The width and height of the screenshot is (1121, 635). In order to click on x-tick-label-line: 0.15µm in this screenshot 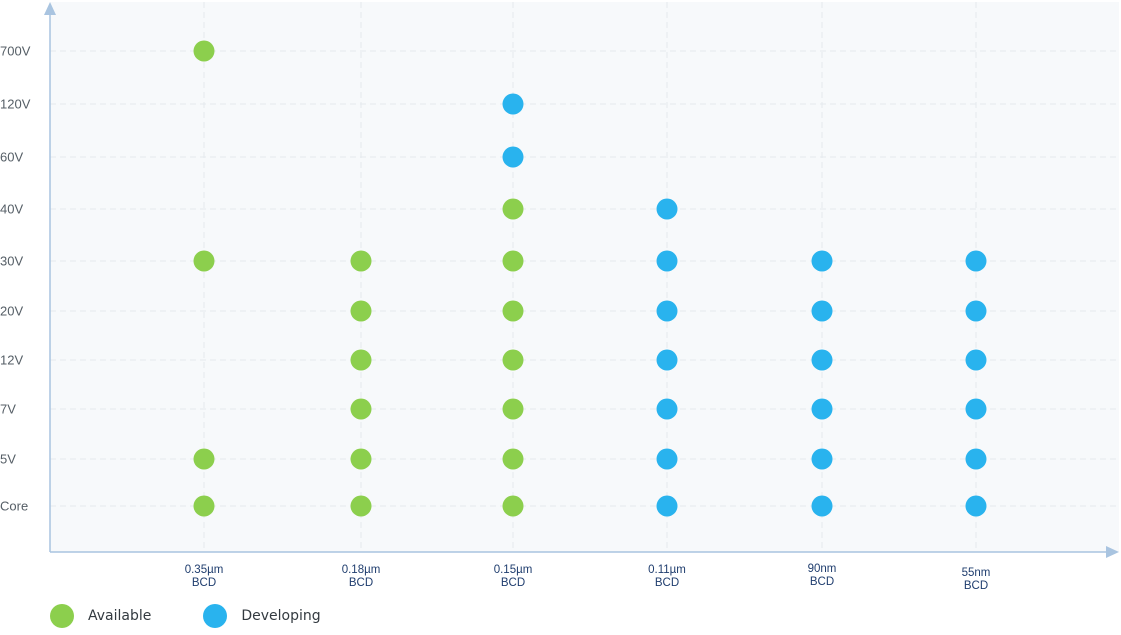, I will do `click(513, 570)`.